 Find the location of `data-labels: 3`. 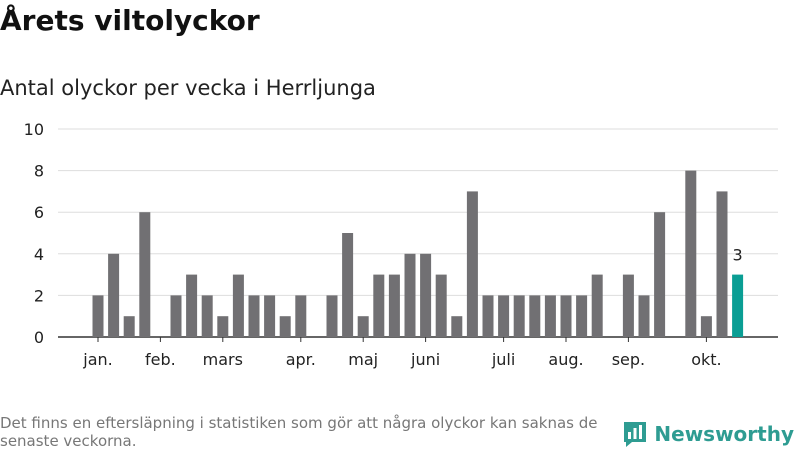

data-labels: 3 is located at coordinates (738, 255).